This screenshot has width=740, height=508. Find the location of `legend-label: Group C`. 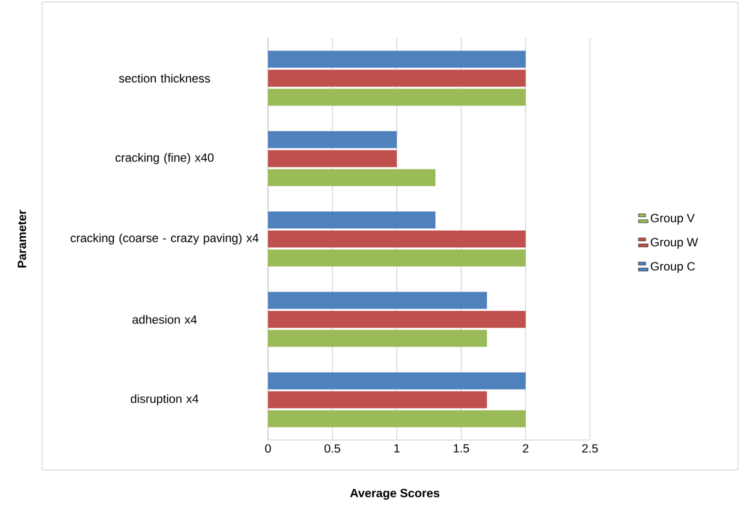

legend-label: Group C is located at coordinates (672, 267).